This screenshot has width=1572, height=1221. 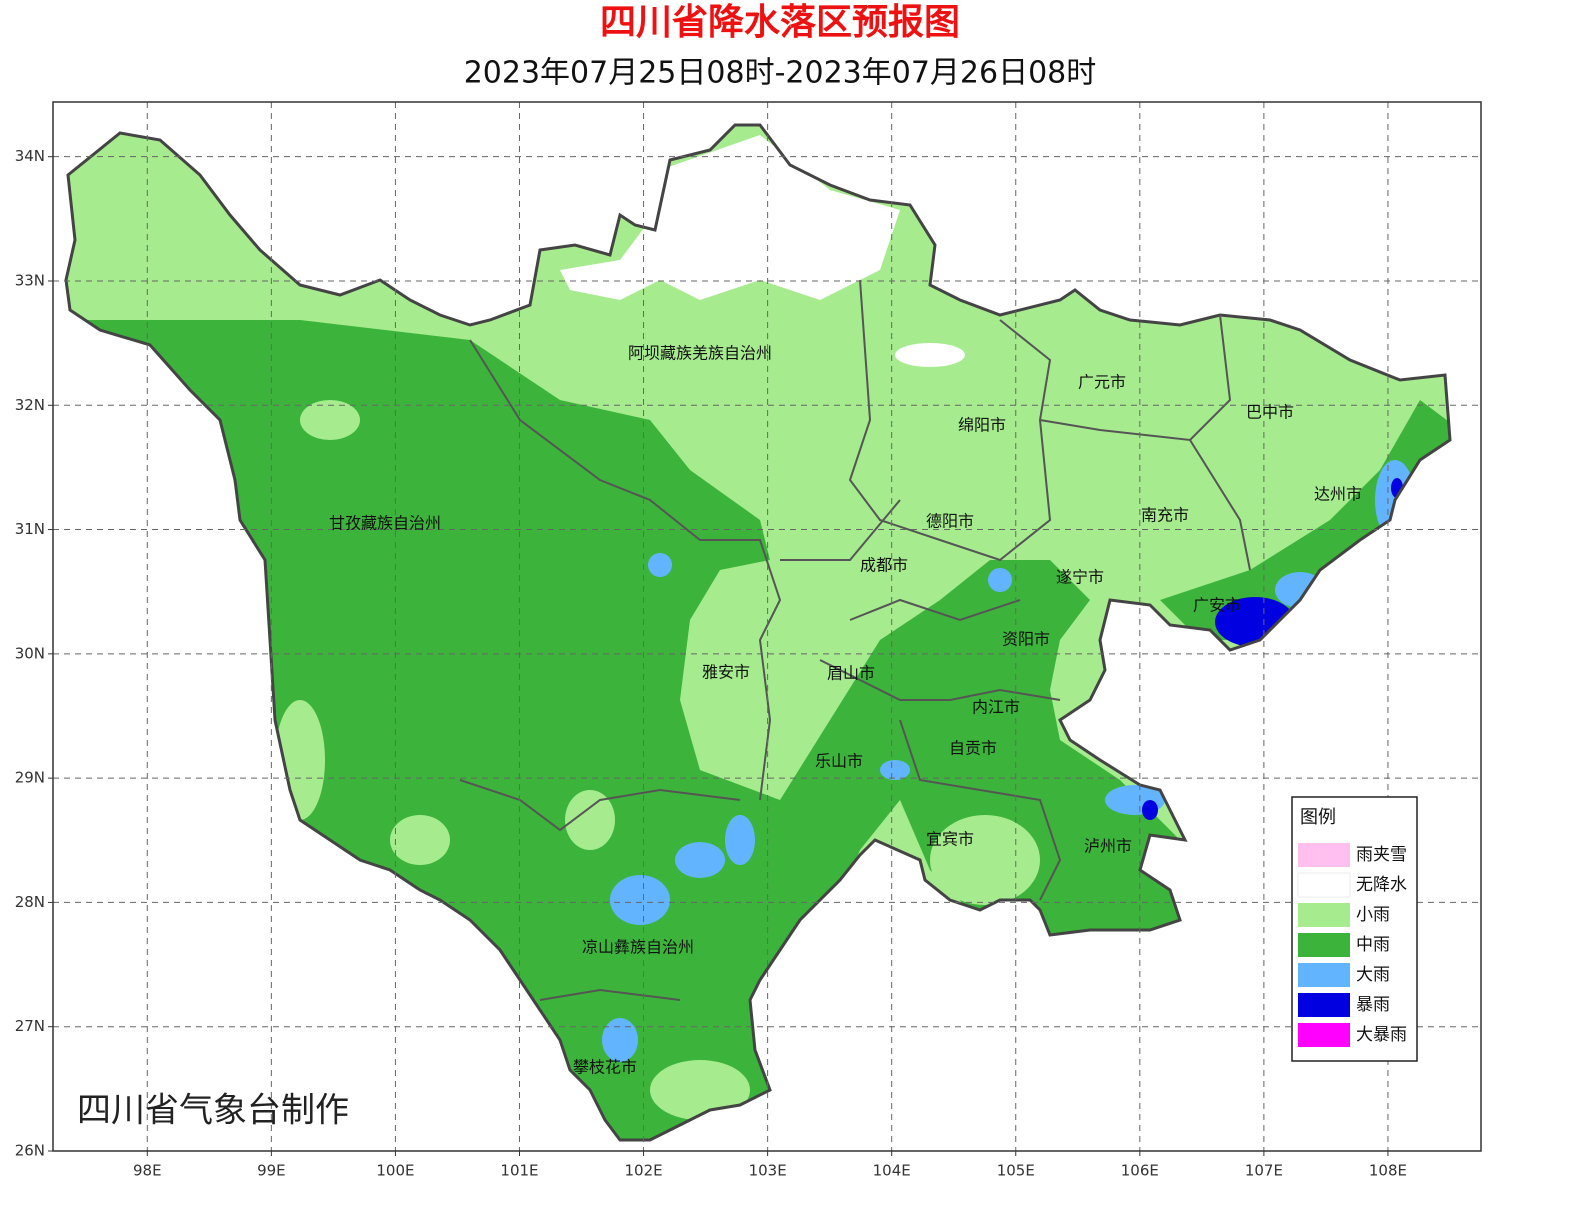 I want to click on region-label: 宜宾市, so click(x=950, y=839).